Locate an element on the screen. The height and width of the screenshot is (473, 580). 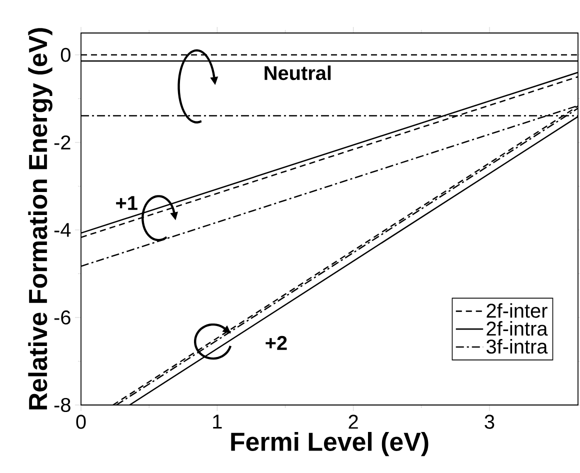
annotation: +2 is located at coordinates (276, 343).